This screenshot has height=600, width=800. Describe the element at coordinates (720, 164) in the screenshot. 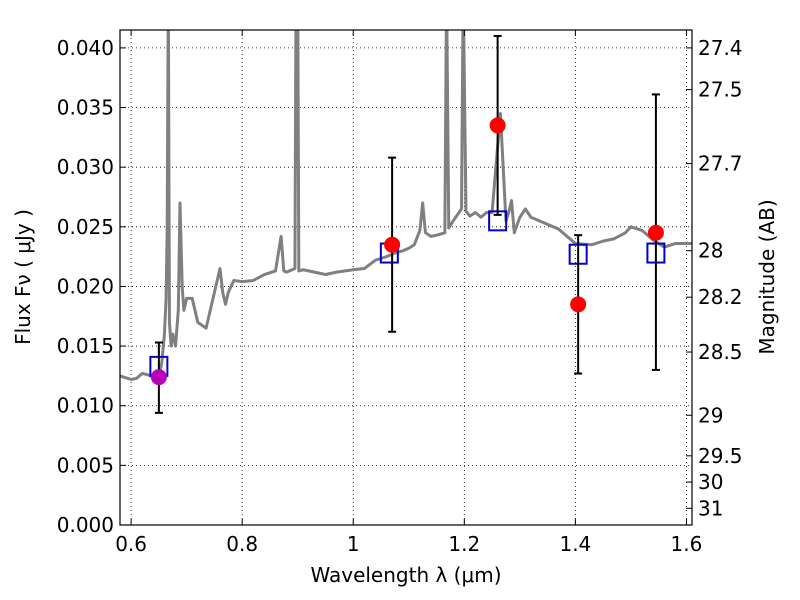

I see `right-tick-label: 27.7` at that location.